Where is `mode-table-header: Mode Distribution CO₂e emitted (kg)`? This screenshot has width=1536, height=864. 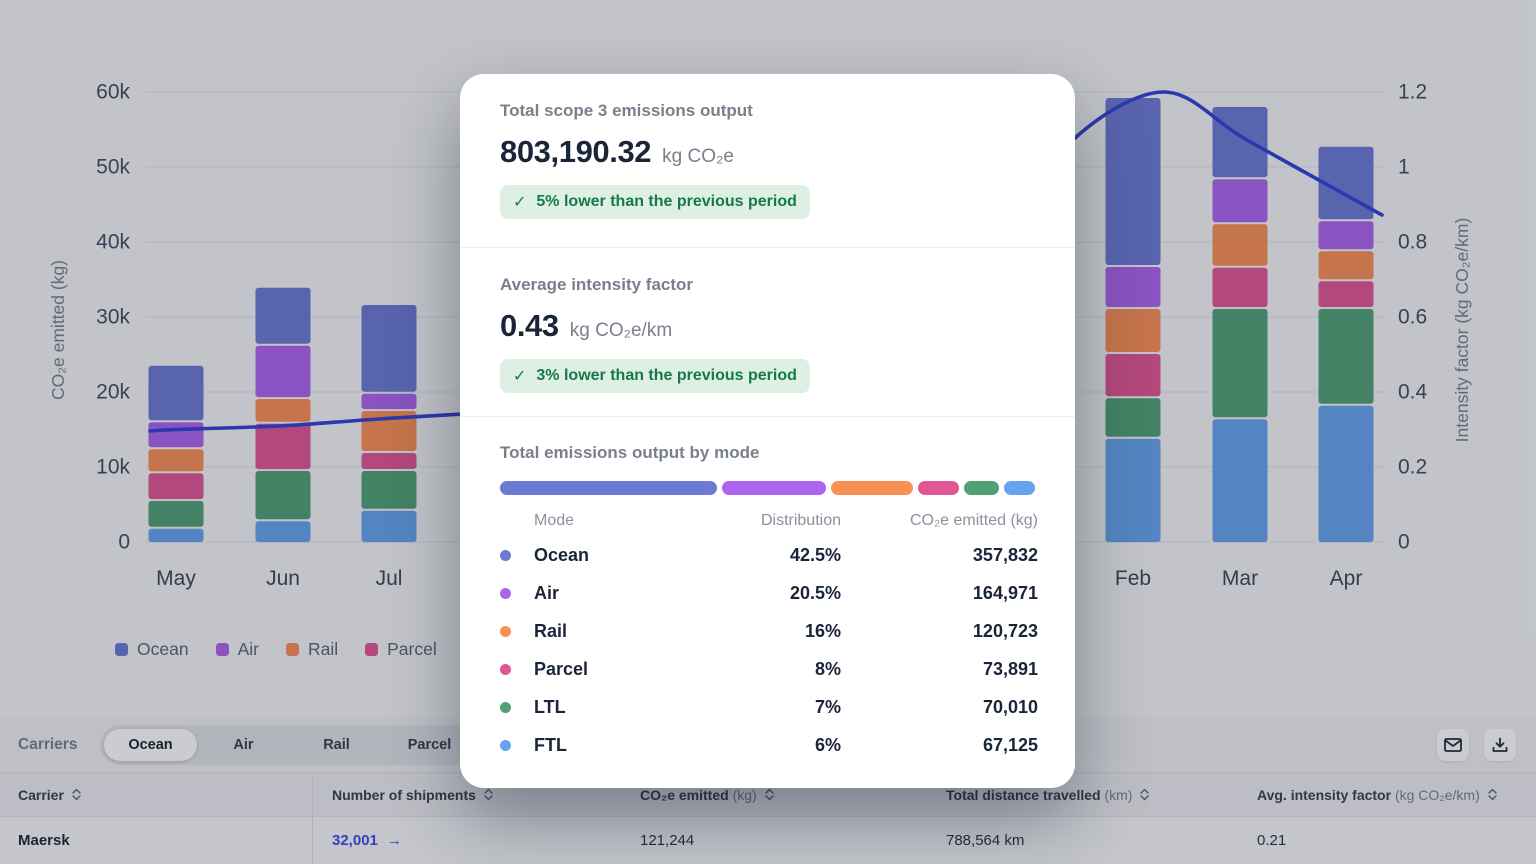 mode-table-header: Mode Distribution CO₂e emitted (kg) is located at coordinates (769, 521).